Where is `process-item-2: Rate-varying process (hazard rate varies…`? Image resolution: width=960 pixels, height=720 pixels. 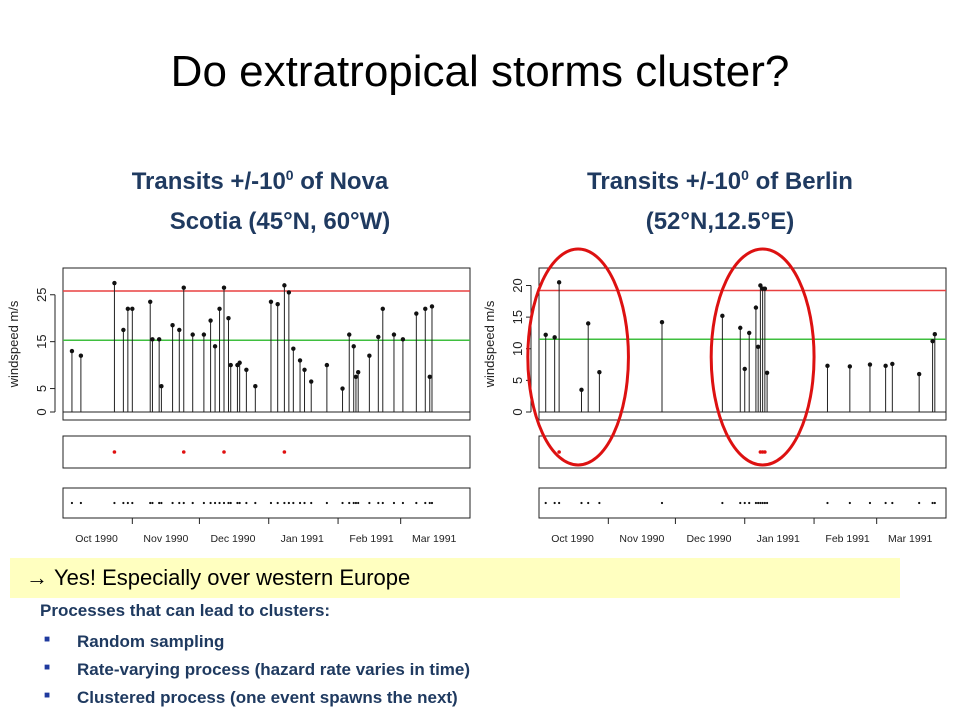
process-item-2: Rate-varying process (hazard rate varies… is located at coordinates (274, 669).